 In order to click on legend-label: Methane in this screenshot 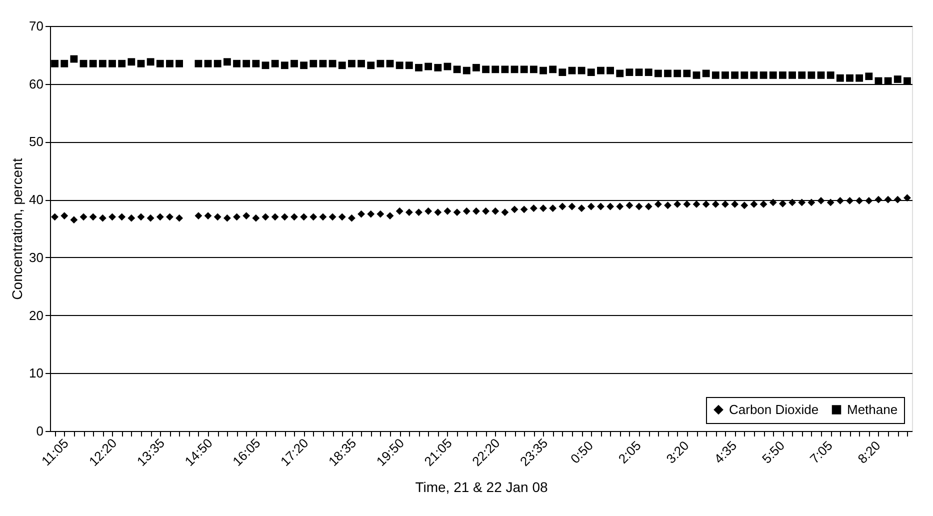, I will do `click(872, 409)`.